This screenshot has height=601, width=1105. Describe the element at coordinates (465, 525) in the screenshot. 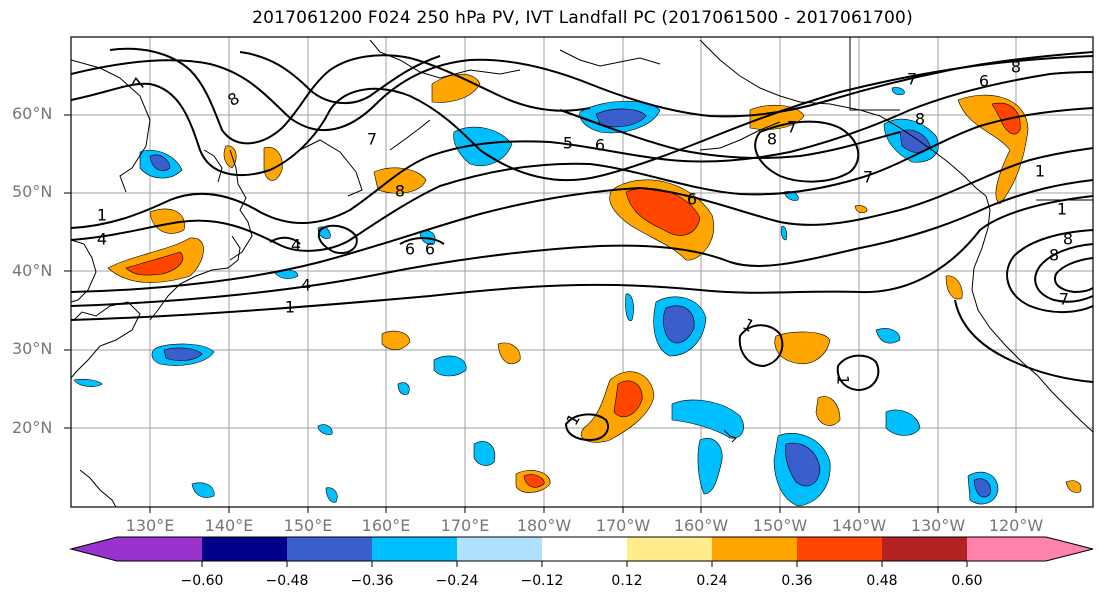

I see `lon-label-170e: 170°E` at that location.